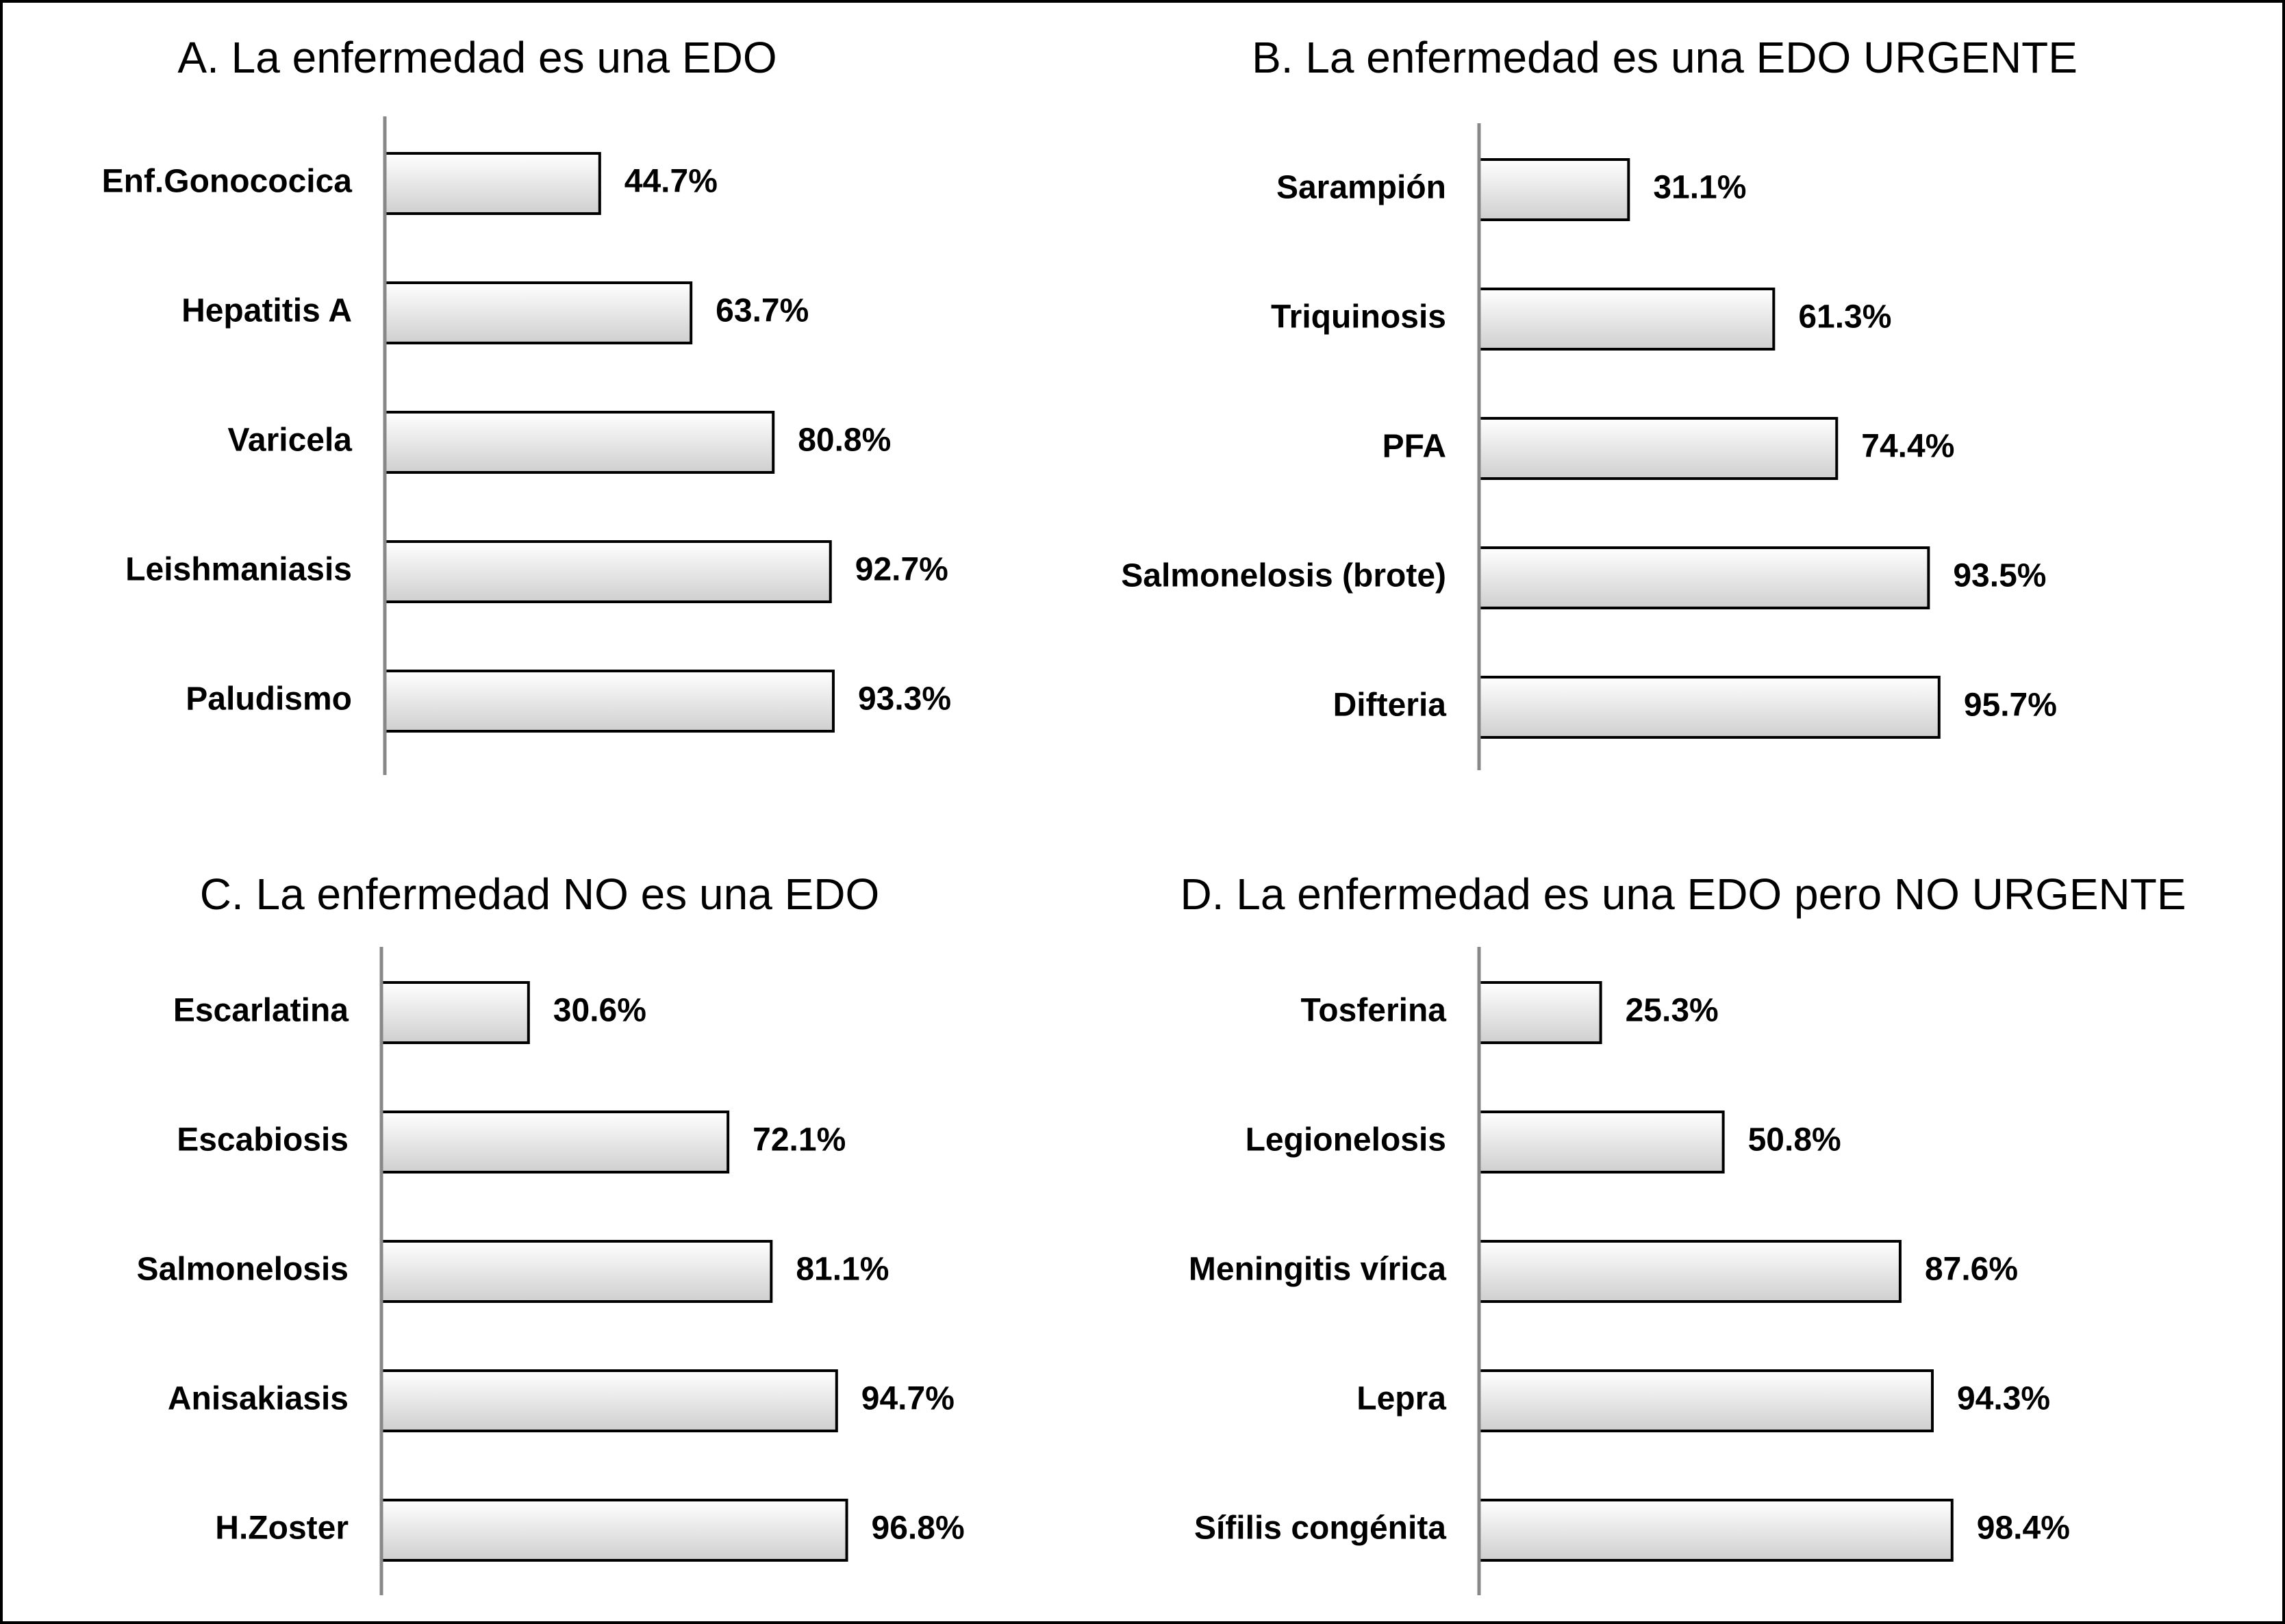 The height and width of the screenshot is (1624, 2285). Describe the element at coordinates (1665, 58) in the screenshot. I see `chart-title: B. La enfermedad es una EDO URGENTE` at that location.